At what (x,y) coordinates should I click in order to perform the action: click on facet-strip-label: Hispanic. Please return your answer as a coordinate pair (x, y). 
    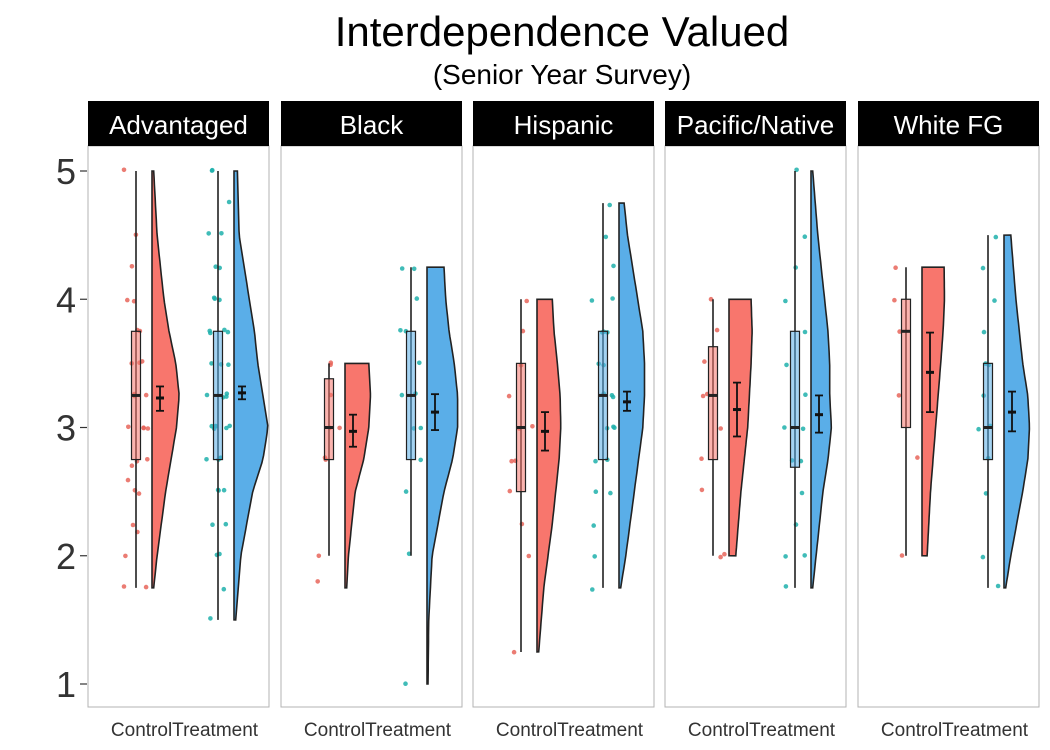
    Looking at the image, I should click on (564, 125).